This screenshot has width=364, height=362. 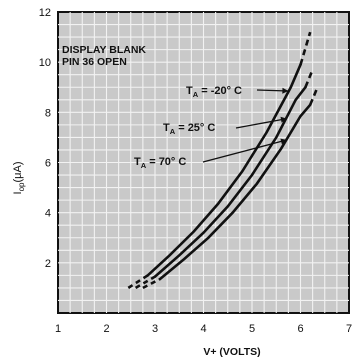 I want to click on series-label-25: TA = 25° C, so click(x=189, y=129).